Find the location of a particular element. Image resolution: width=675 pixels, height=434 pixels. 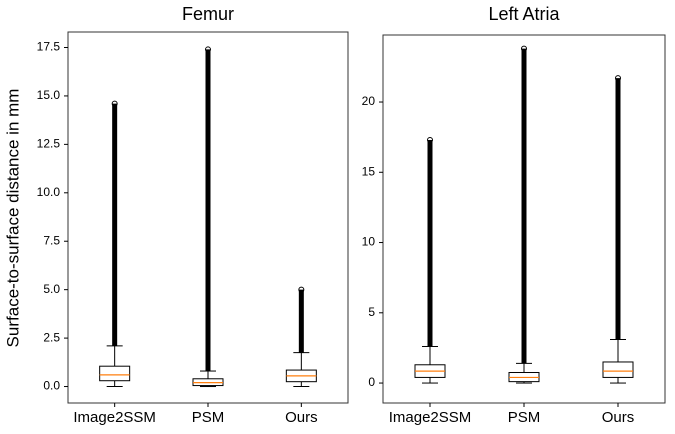

chart-title: Left Atria is located at coordinates (524, 14).